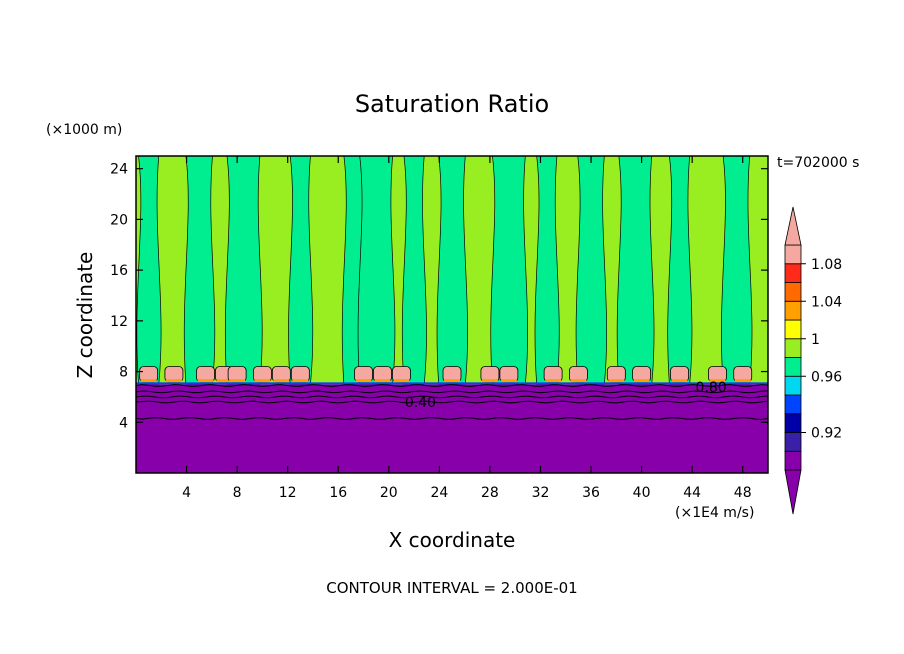 The width and height of the screenshot is (904, 654). I want to click on x-tick-label: 8, so click(237, 493).